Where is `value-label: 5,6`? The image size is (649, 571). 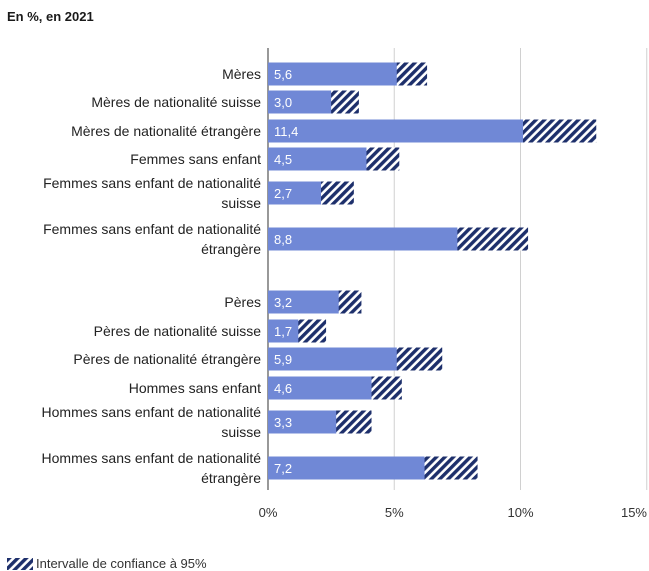 value-label: 5,6 is located at coordinates (283, 74).